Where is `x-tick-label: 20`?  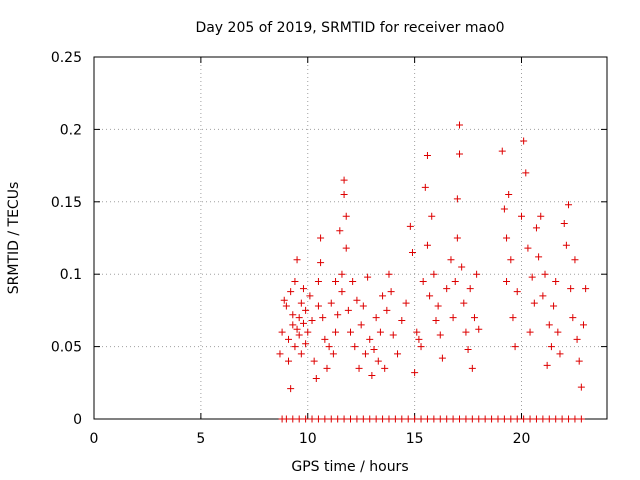
x-tick-label: 20 is located at coordinates (522, 439).